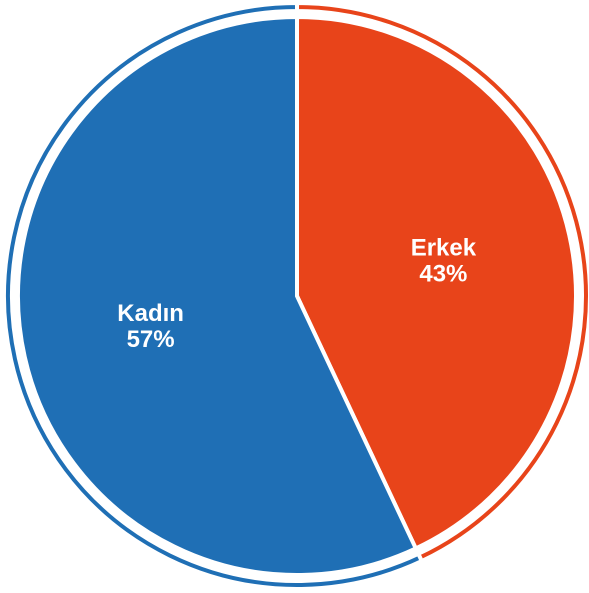  What do you see at coordinates (443, 274) in the screenshot?
I see `slice-value-label: 43%` at bounding box center [443, 274].